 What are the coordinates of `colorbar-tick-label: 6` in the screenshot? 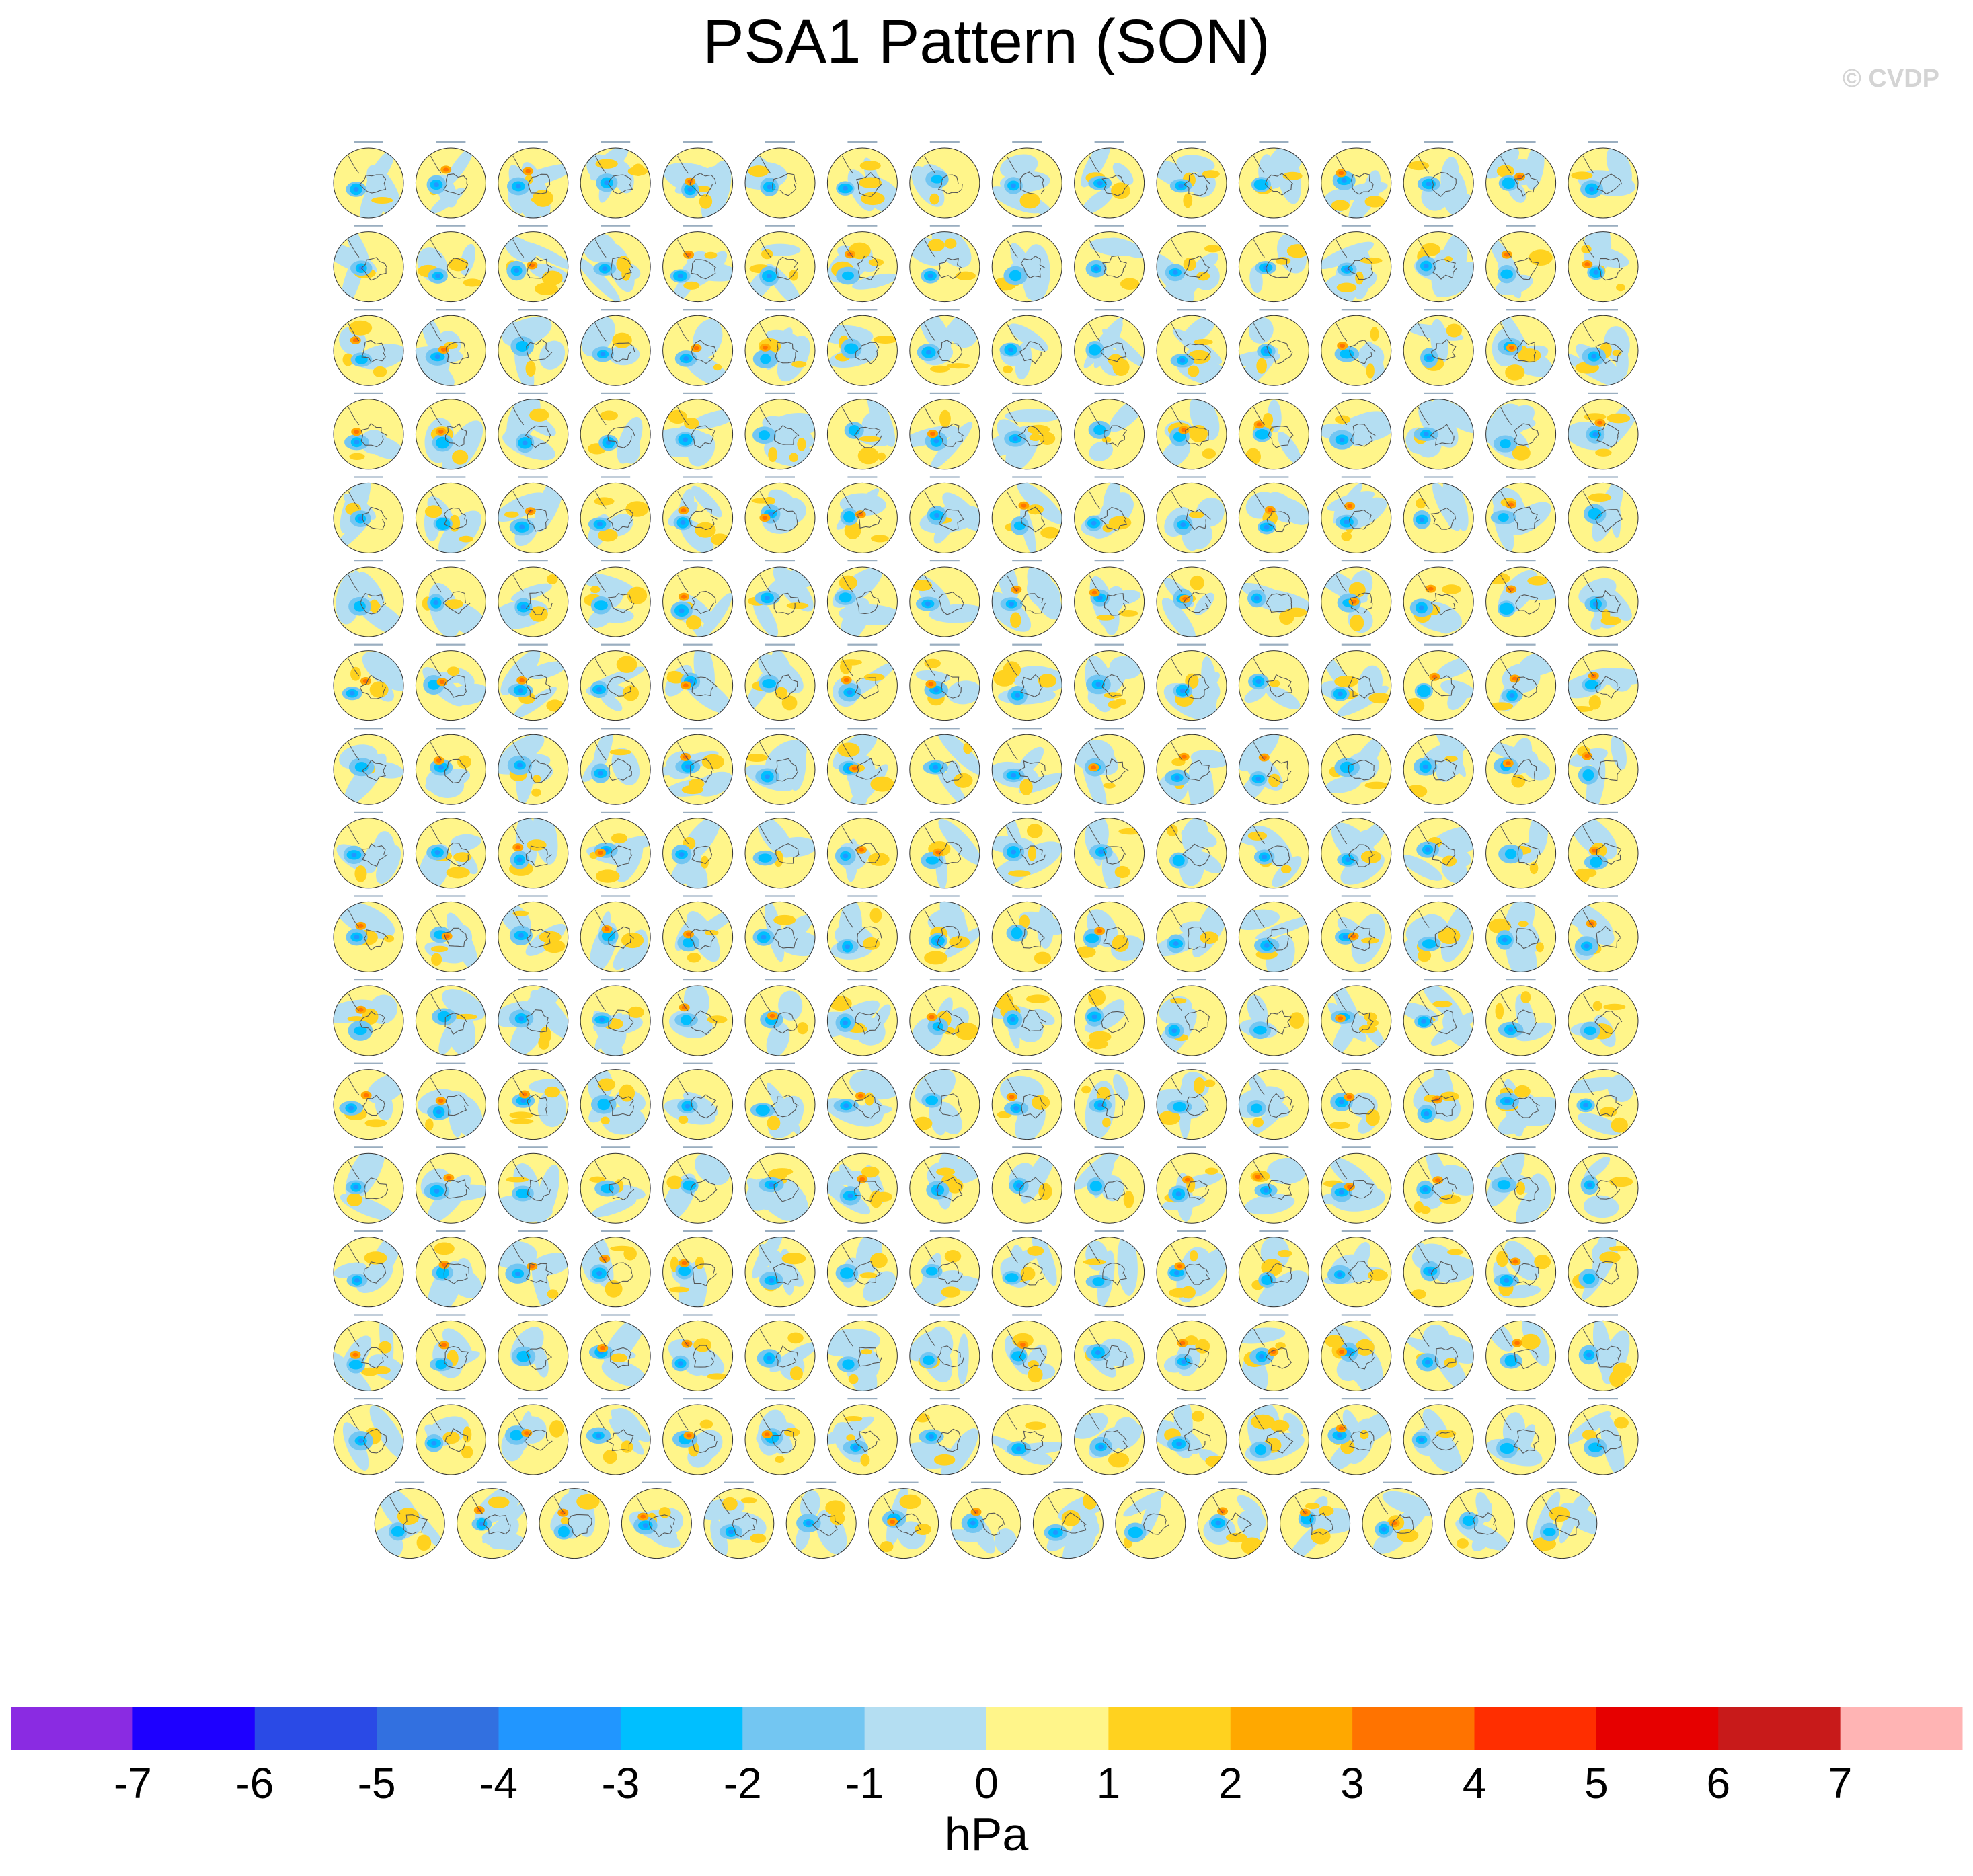 It's located at (1719, 1783).